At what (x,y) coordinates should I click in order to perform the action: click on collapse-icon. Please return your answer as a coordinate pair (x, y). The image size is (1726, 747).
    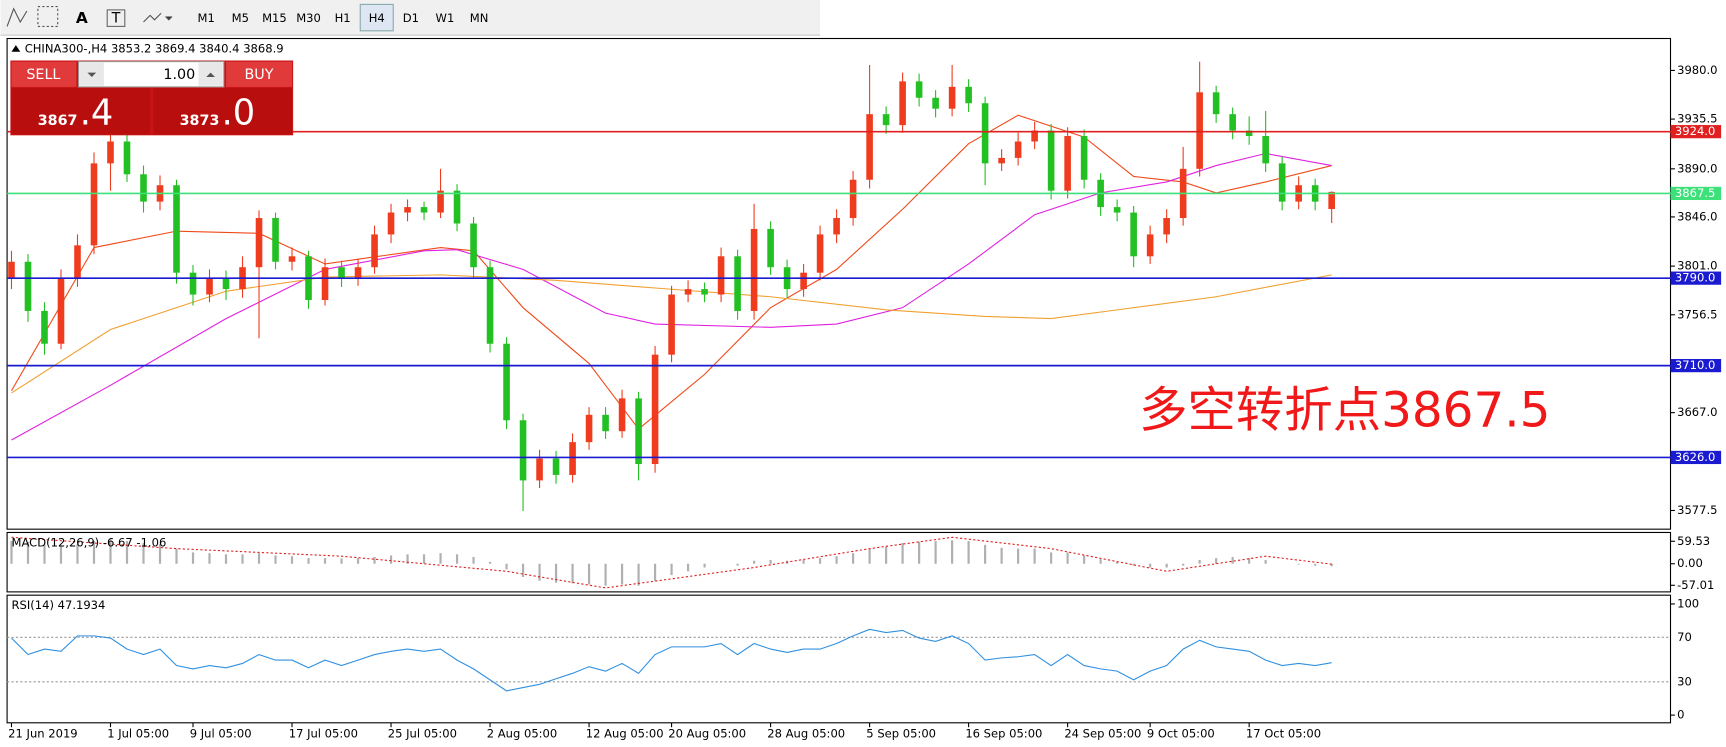
    Looking at the image, I should click on (16, 48).